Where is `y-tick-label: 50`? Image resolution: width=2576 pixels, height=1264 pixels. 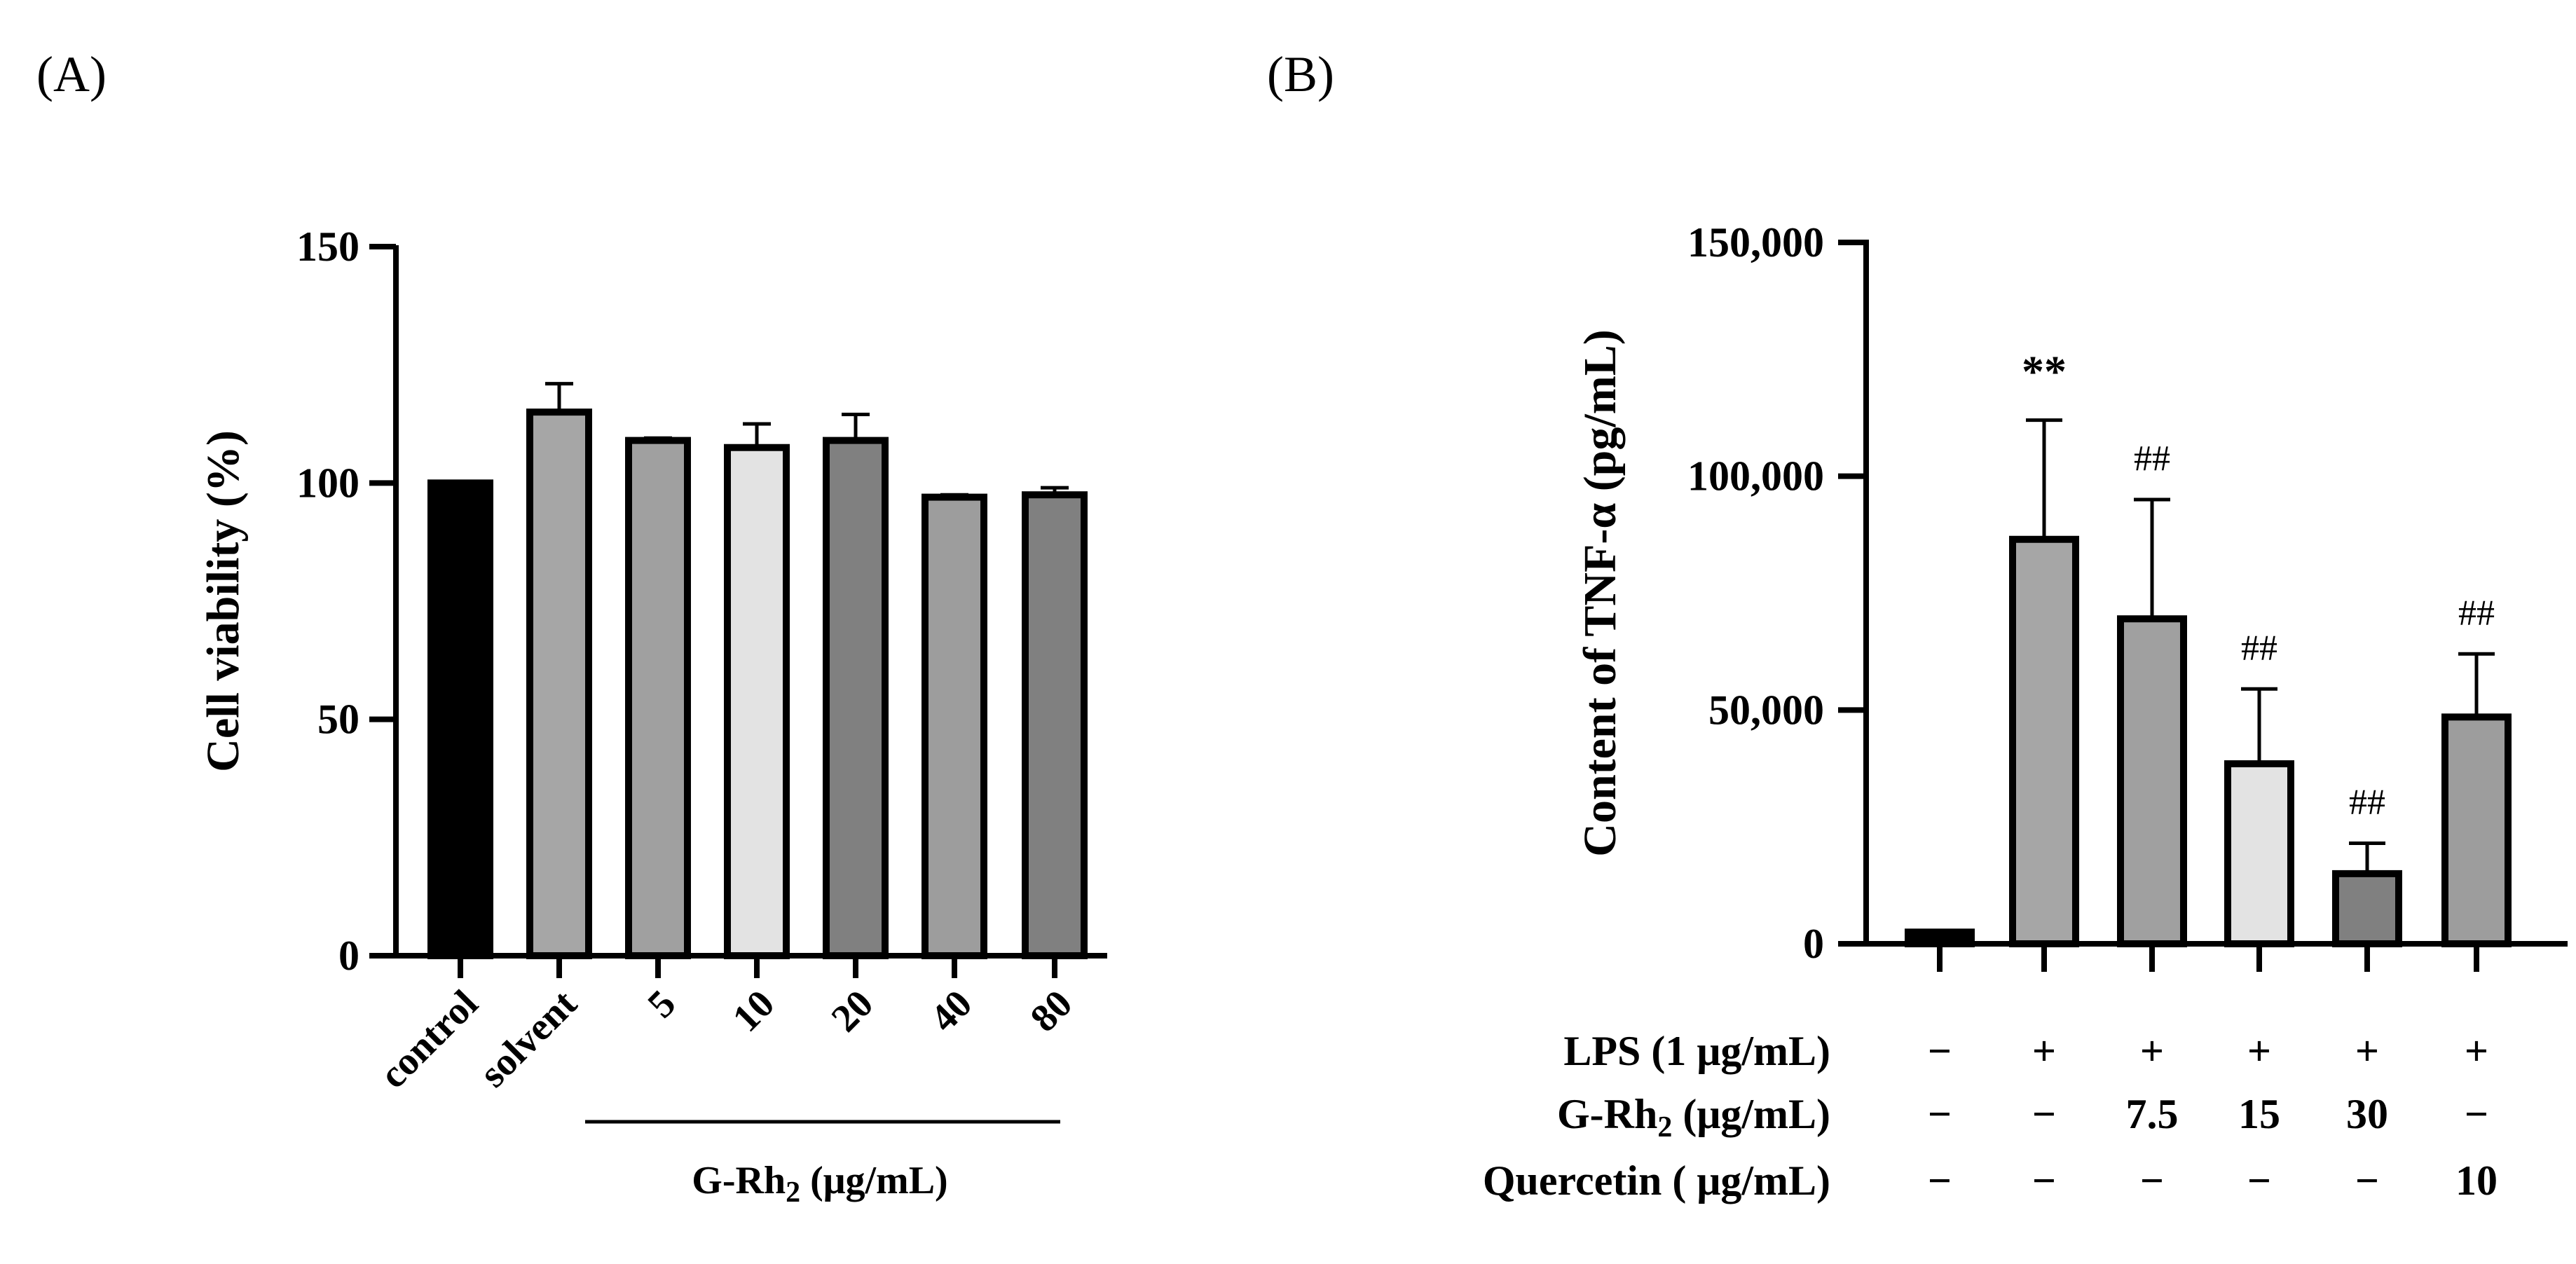 y-tick-label: 50 is located at coordinates (338, 719).